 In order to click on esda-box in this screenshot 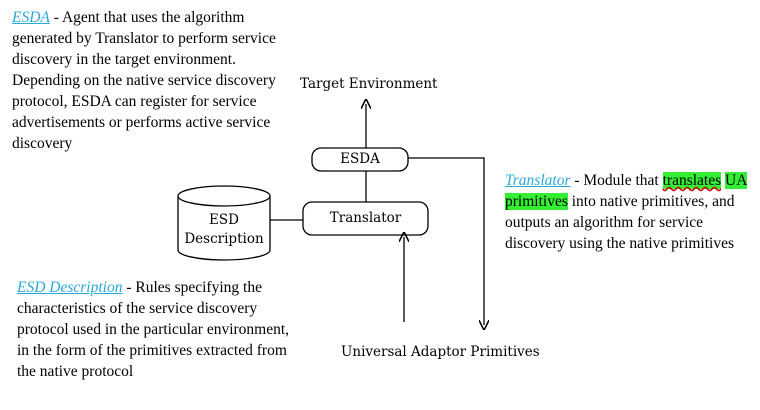, I will do `click(360, 159)`.